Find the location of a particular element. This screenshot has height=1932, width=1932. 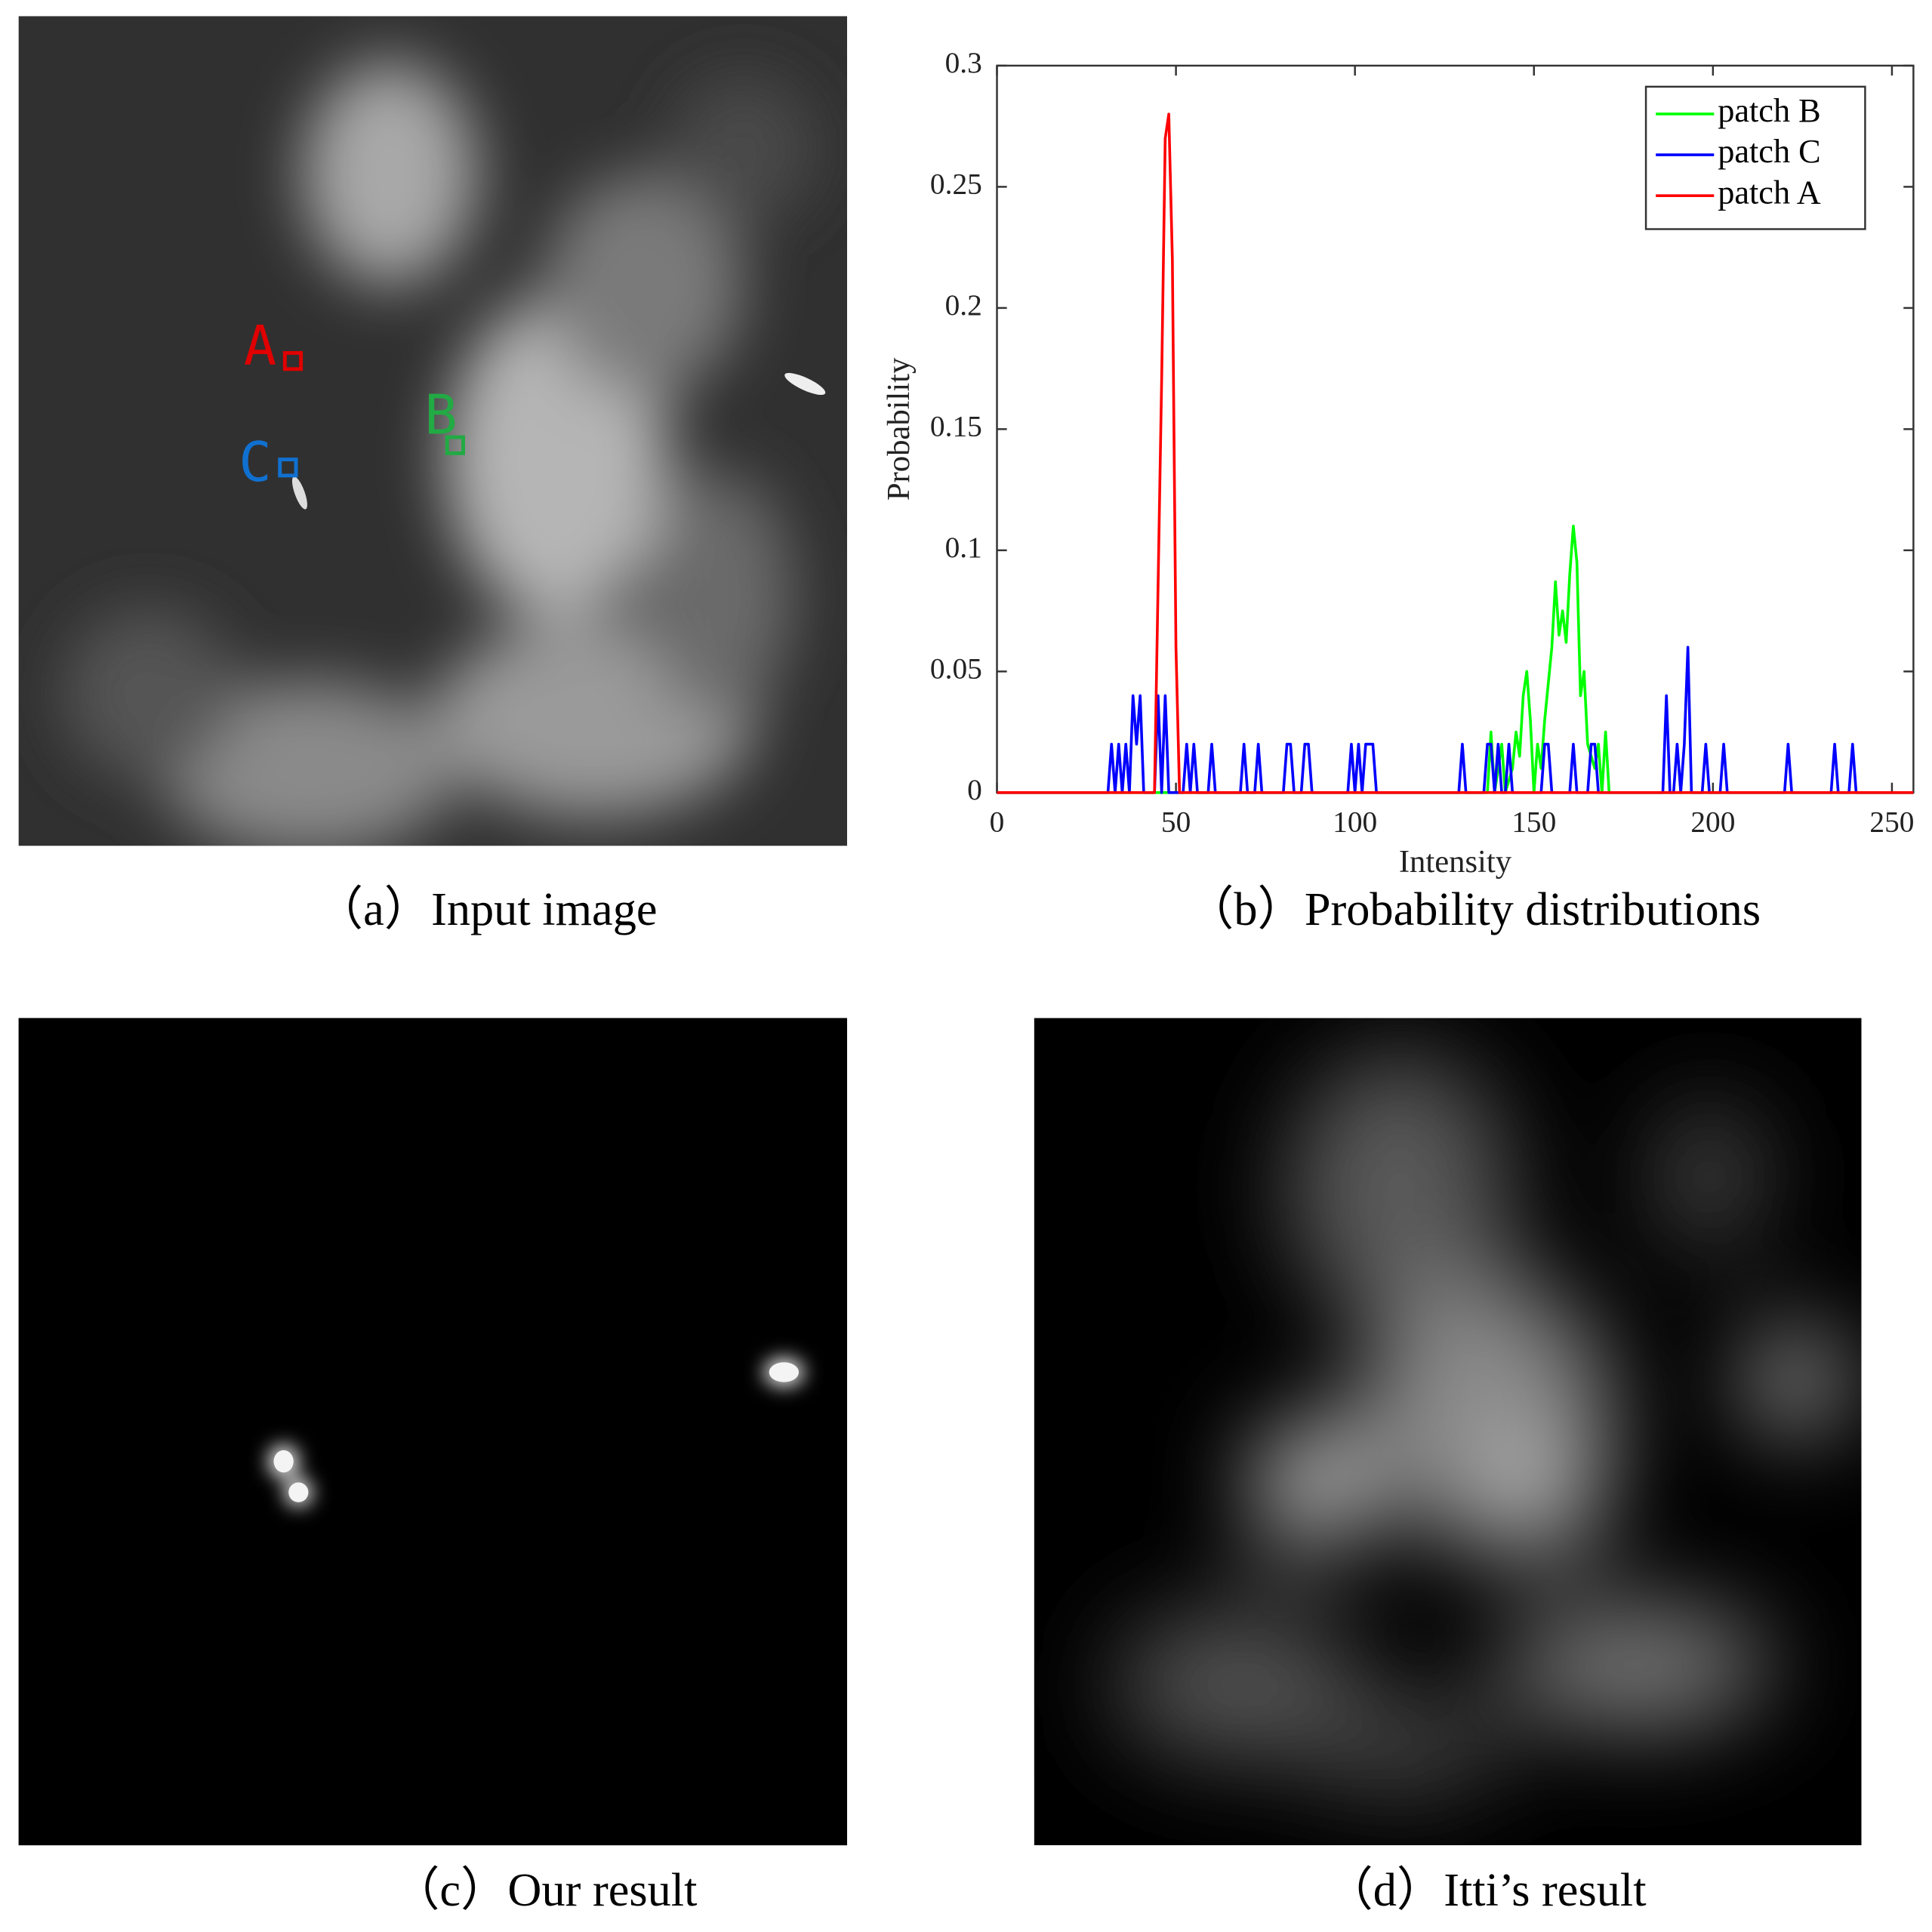

caption: （d）Itti’s result is located at coordinates (1486, 1890).